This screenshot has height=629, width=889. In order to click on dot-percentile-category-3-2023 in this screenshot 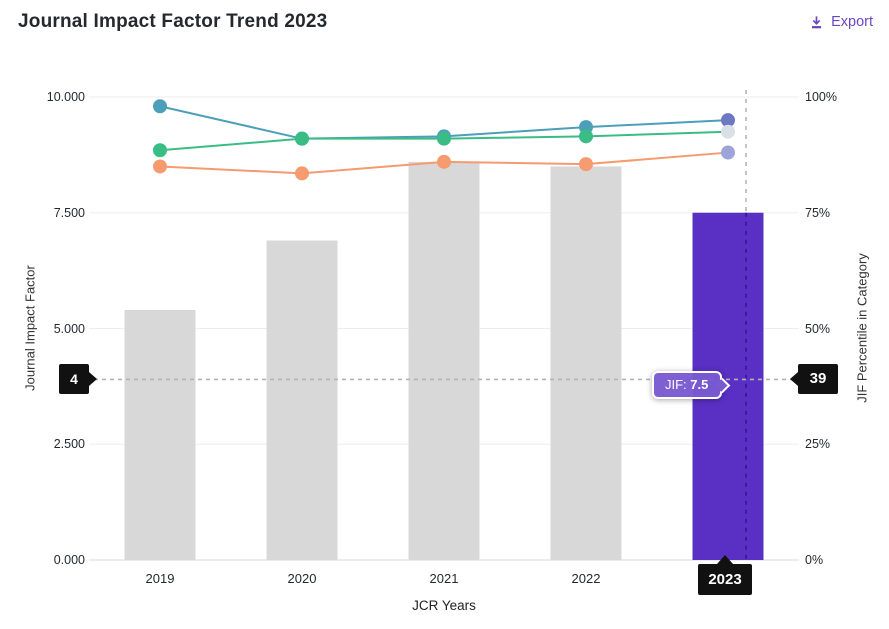, I will do `click(728, 152)`.